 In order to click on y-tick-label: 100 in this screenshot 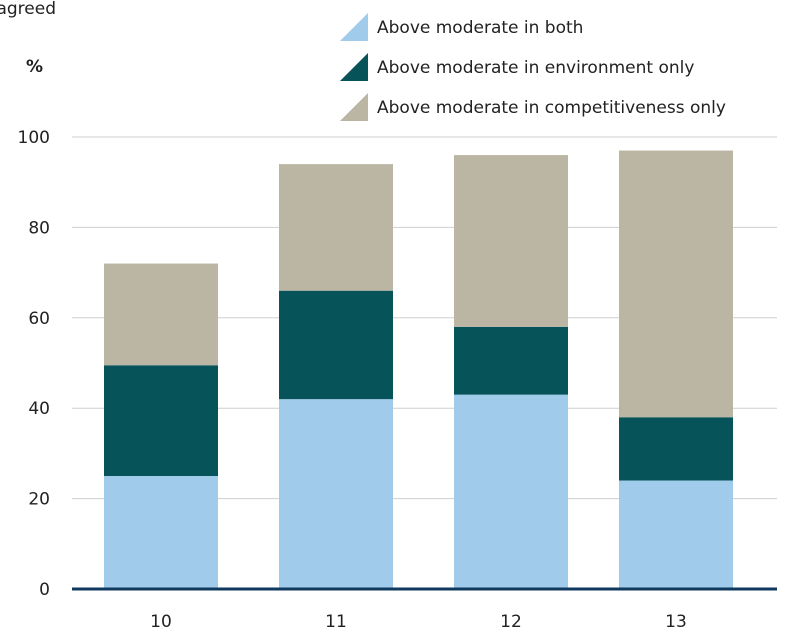, I will do `click(34, 138)`.